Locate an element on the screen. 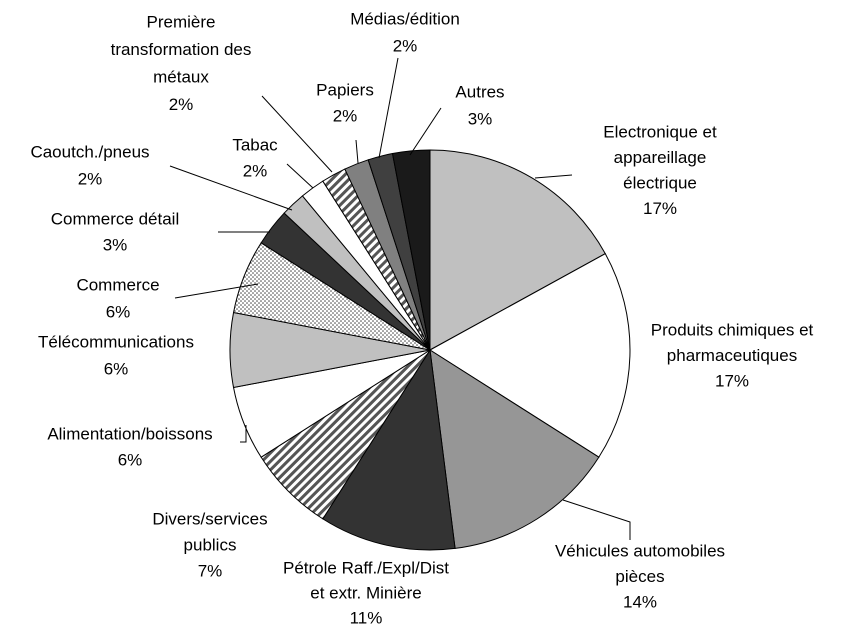 This screenshot has width=843, height=635. slice-label: Pétrole Raff./Expl/Dist is located at coordinates (366, 567).